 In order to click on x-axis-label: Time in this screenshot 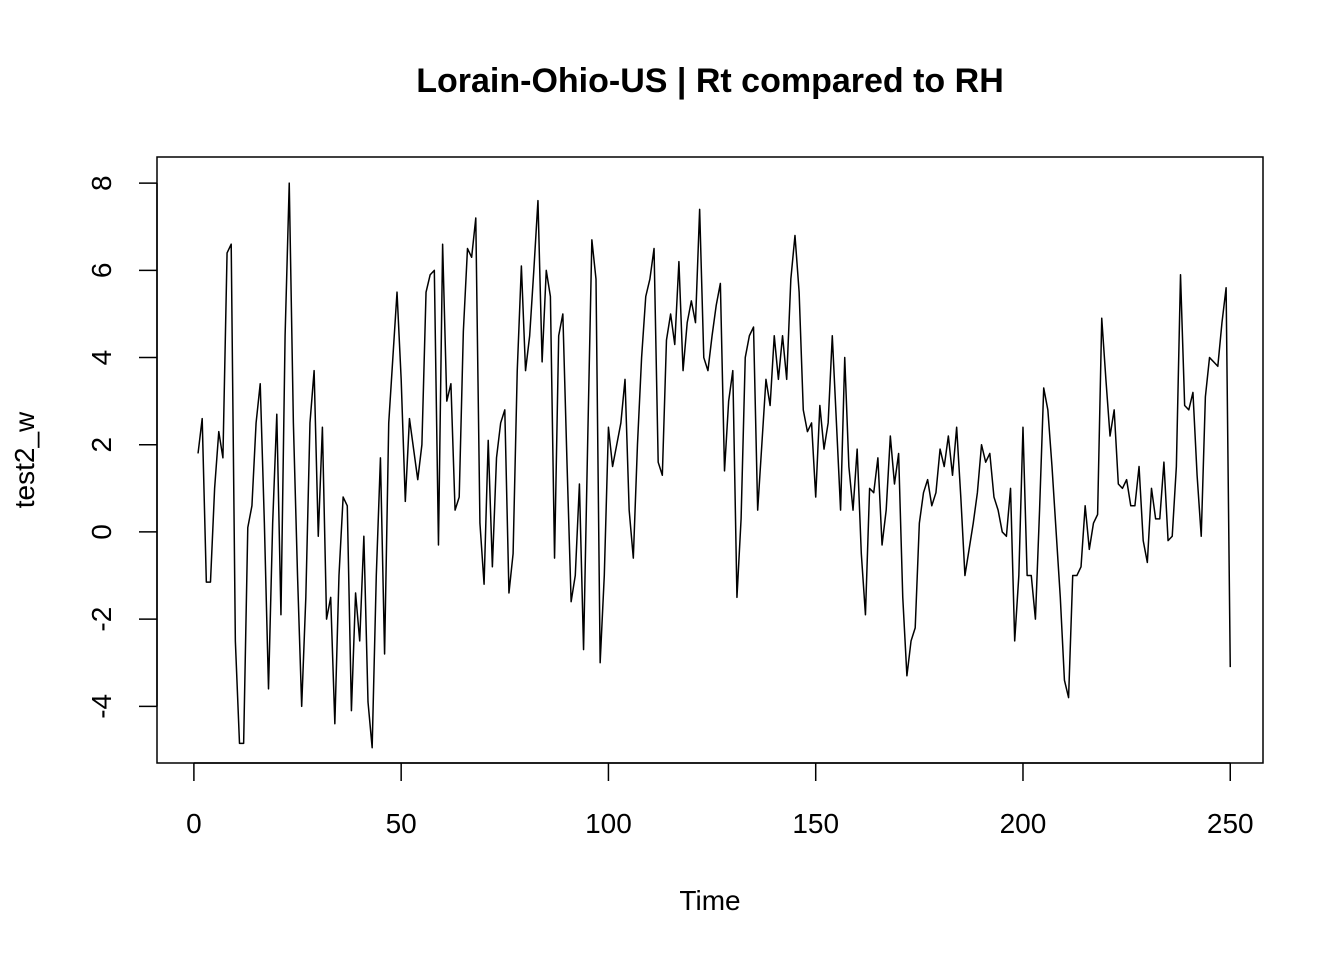, I will do `click(709, 900)`.